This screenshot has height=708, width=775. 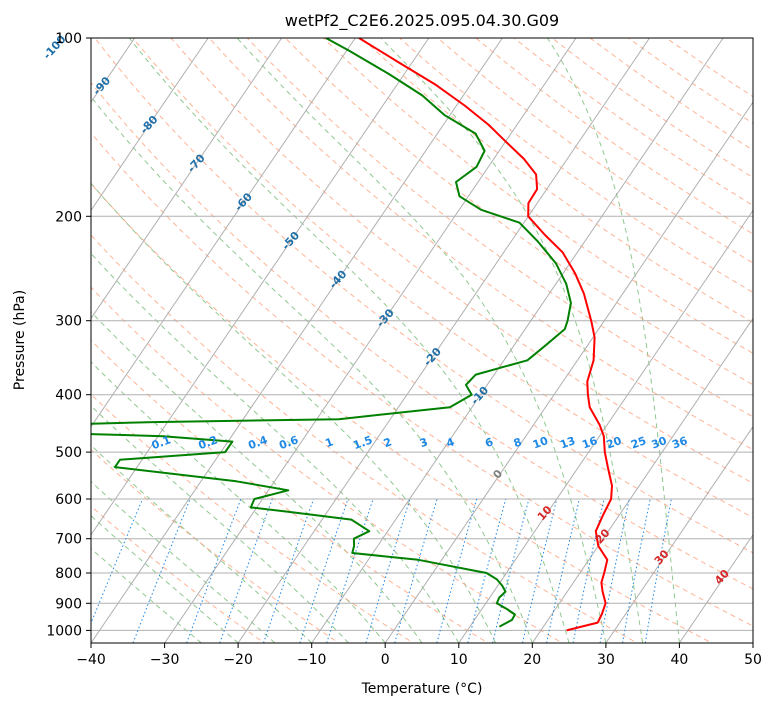 What do you see at coordinates (388, 442) in the screenshot?
I see `mixing-ratio-label: 2` at bounding box center [388, 442].